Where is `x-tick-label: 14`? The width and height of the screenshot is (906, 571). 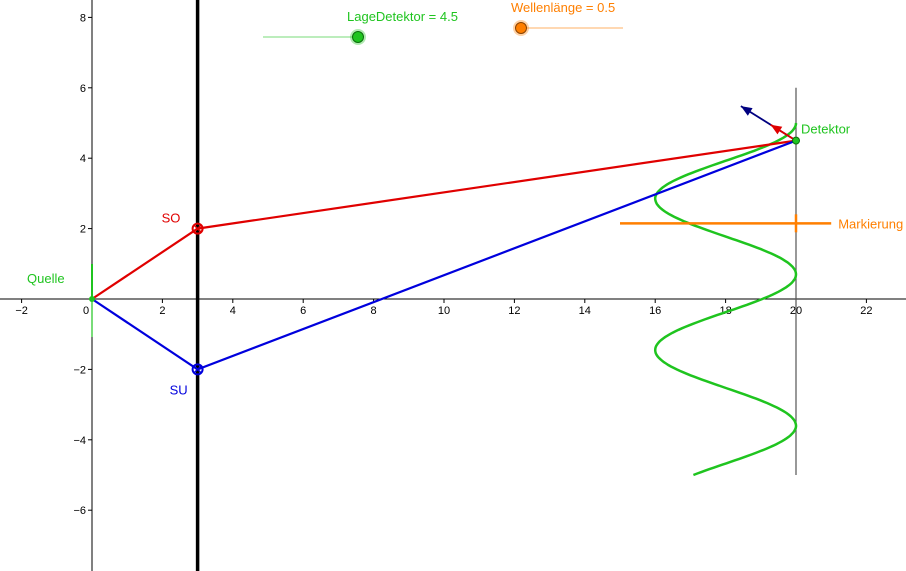 x-tick-label: 14 is located at coordinates (585, 311).